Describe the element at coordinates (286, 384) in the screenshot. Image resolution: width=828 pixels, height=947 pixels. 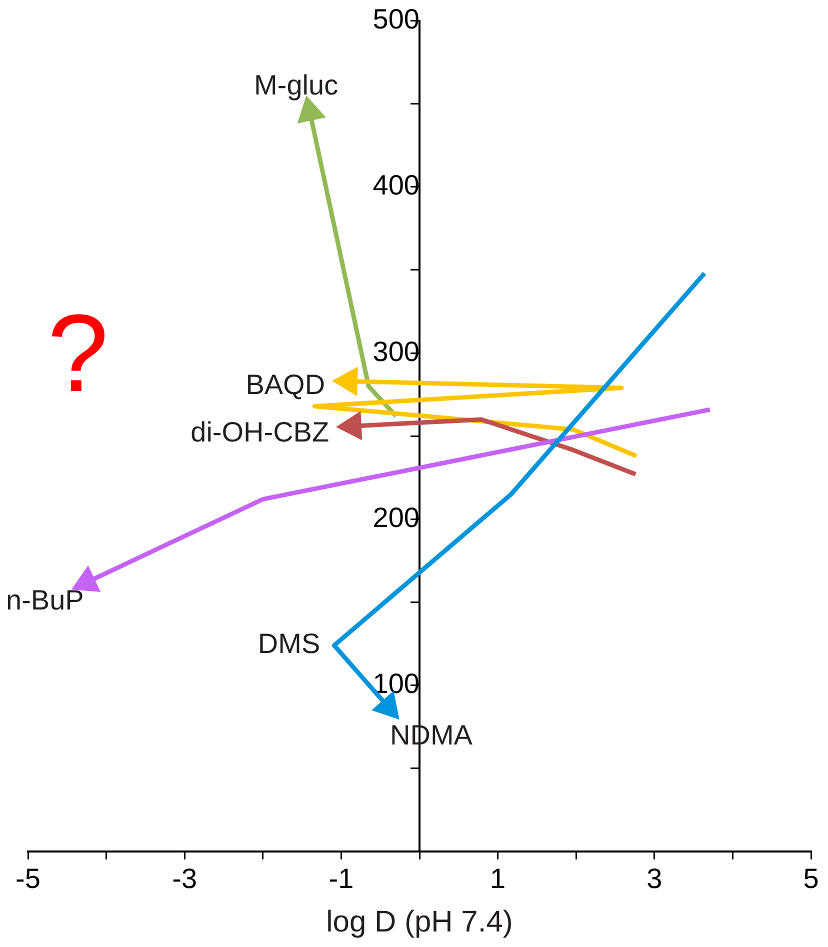
I see `series-label: BAQD` at that location.